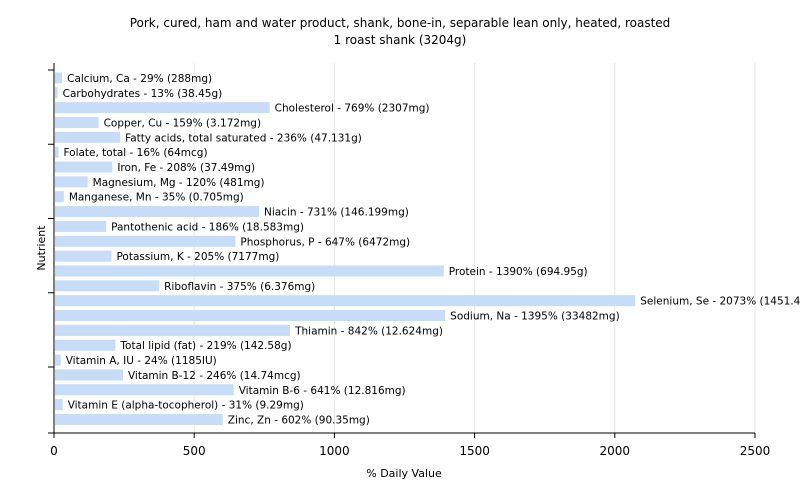  What do you see at coordinates (755, 451) in the screenshot?
I see `x-tick-label: 2500` at bounding box center [755, 451].